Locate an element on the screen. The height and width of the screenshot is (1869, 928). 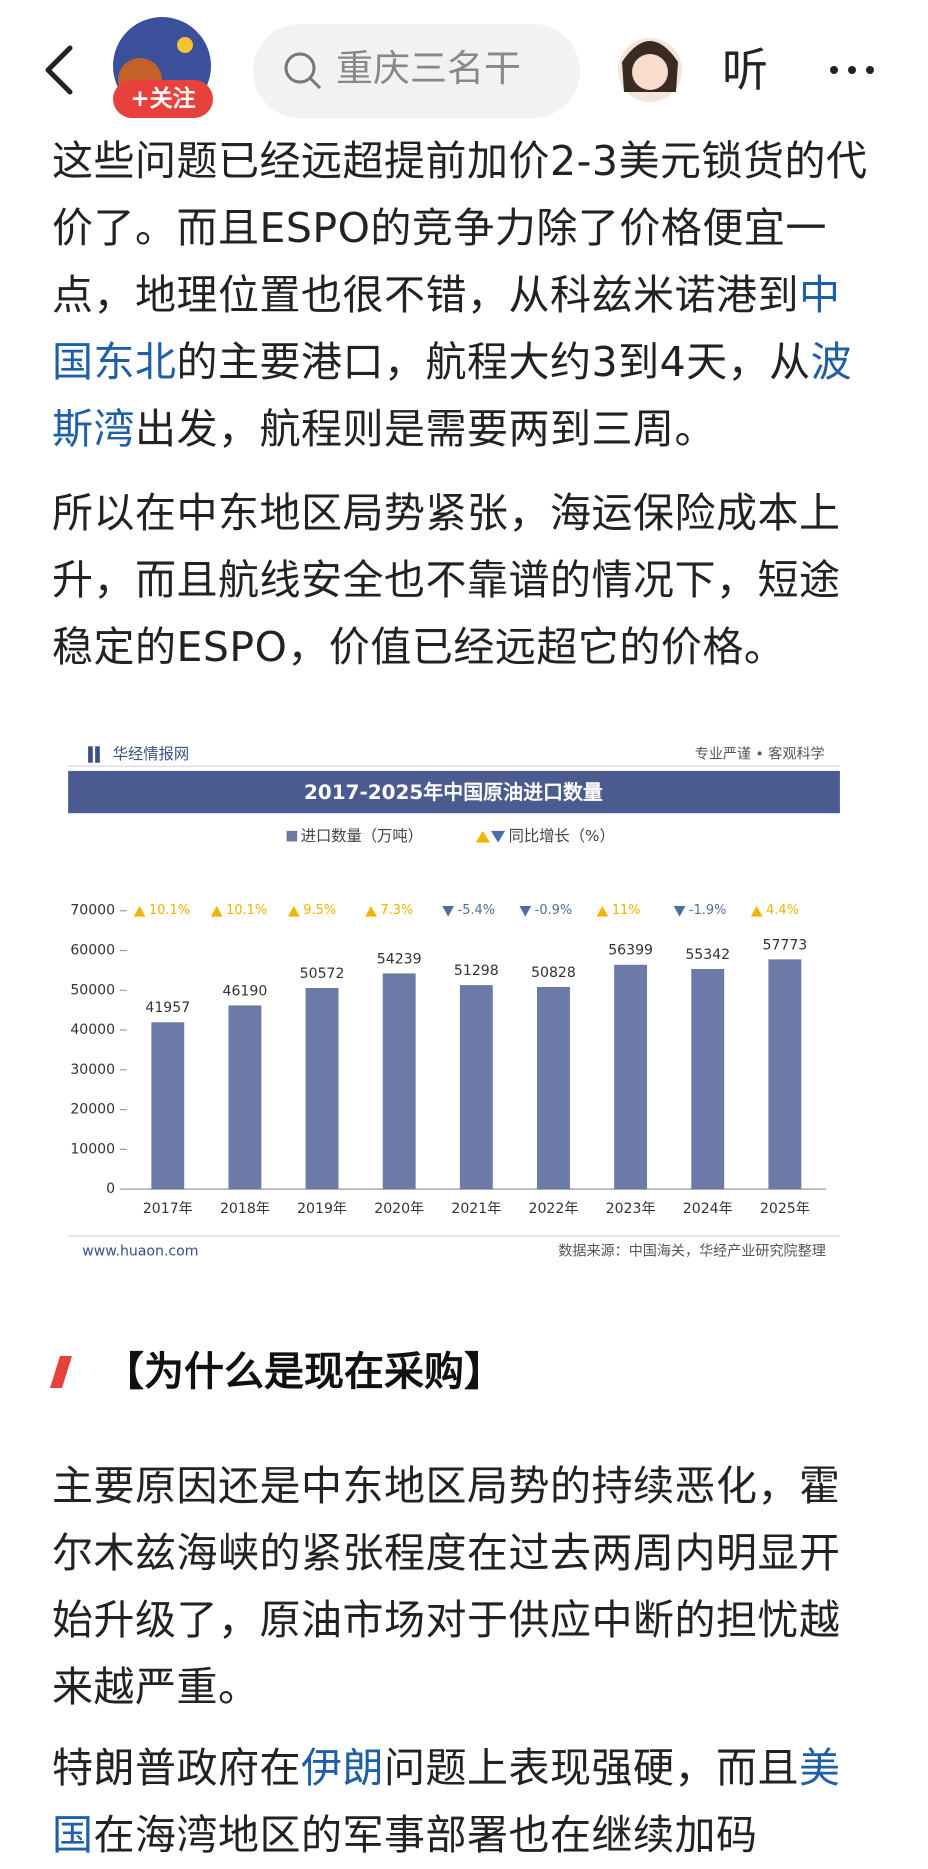
heading-mark is located at coordinates (61, 1372).